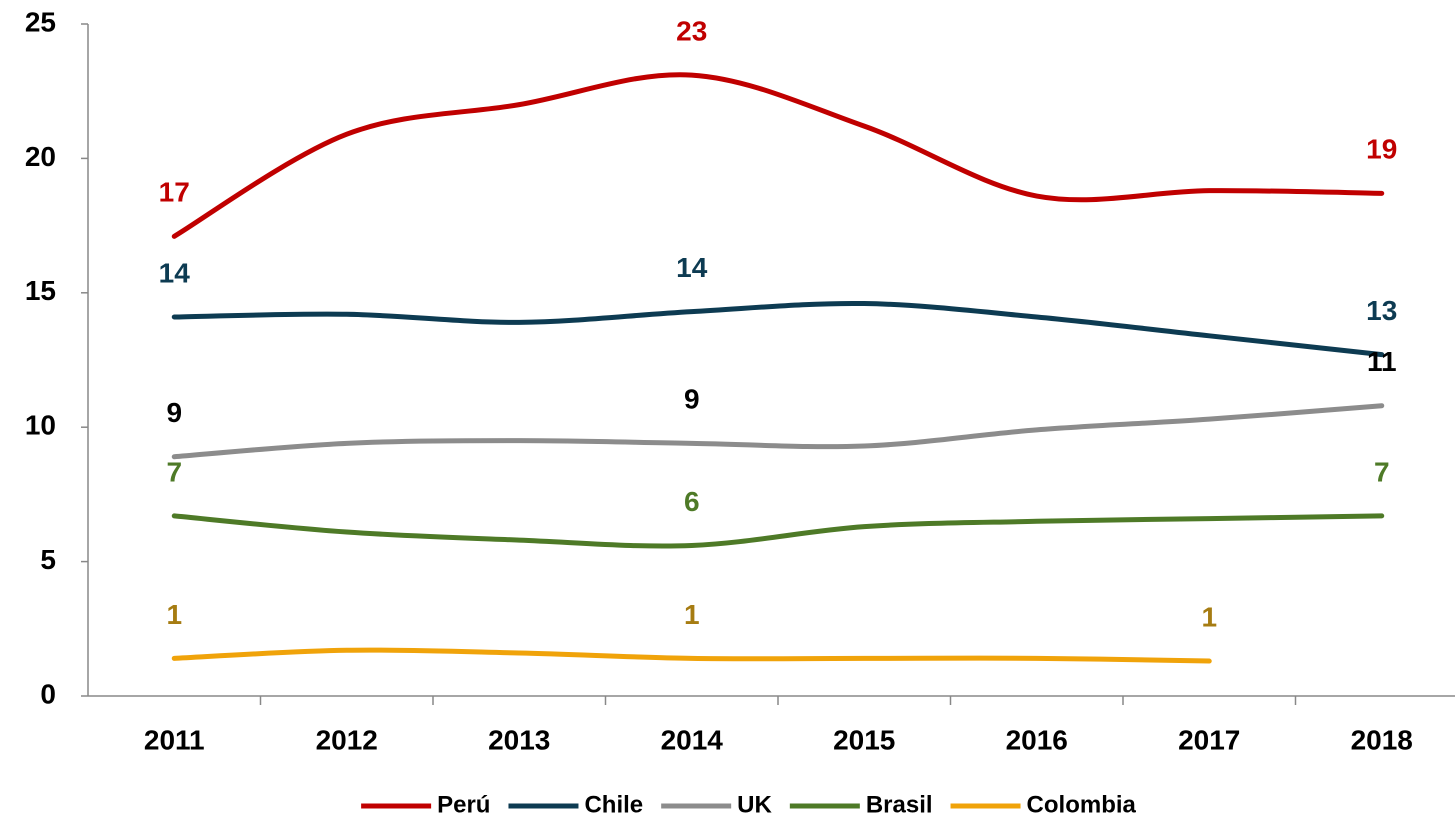  I want to click on y-tick-label: 15, so click(40, 290).